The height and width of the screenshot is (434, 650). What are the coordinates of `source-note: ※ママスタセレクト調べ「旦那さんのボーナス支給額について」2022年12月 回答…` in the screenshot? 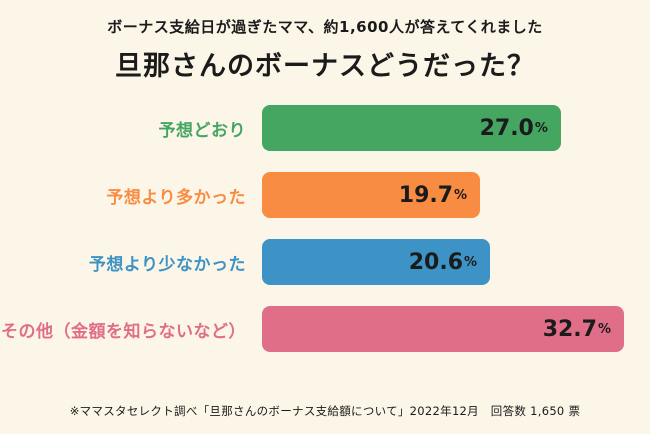 It's located at (325, 411).